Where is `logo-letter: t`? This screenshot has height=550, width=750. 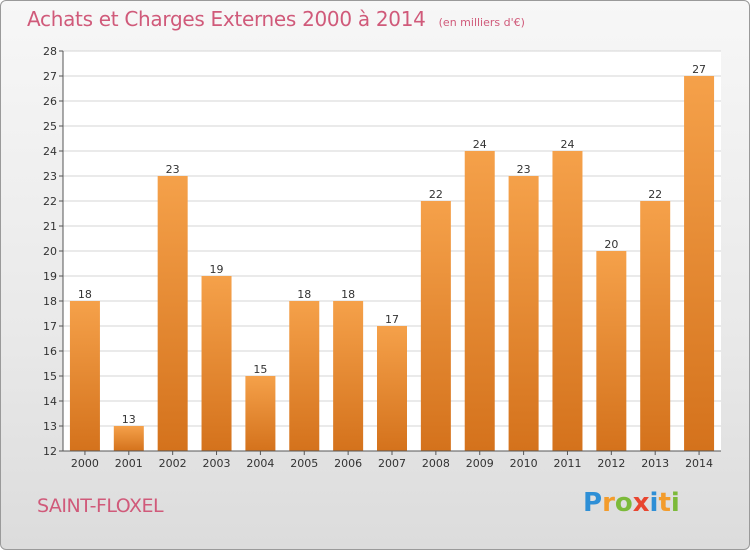 logo-letter: t is located at coordinates (664, 503).